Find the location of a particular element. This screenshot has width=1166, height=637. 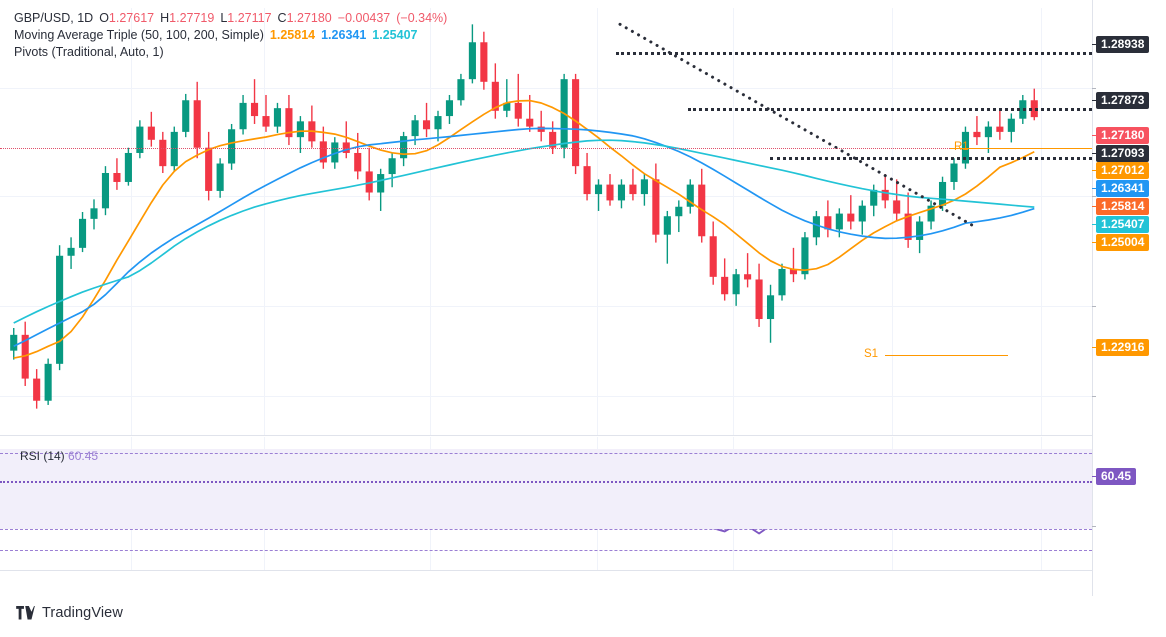

current-price-line is located at coordinates (546, 148).